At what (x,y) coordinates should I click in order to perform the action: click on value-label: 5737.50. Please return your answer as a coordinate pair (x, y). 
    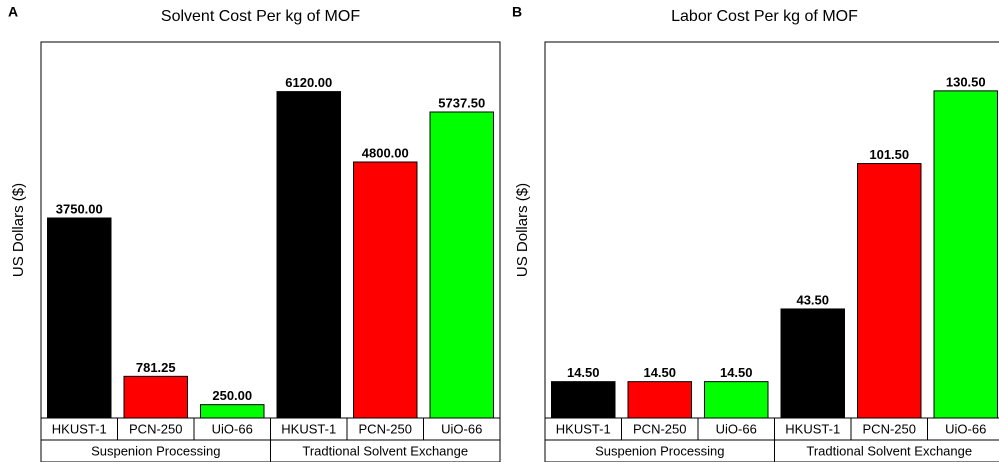
    Looking at the image, I should click on (461, 102).